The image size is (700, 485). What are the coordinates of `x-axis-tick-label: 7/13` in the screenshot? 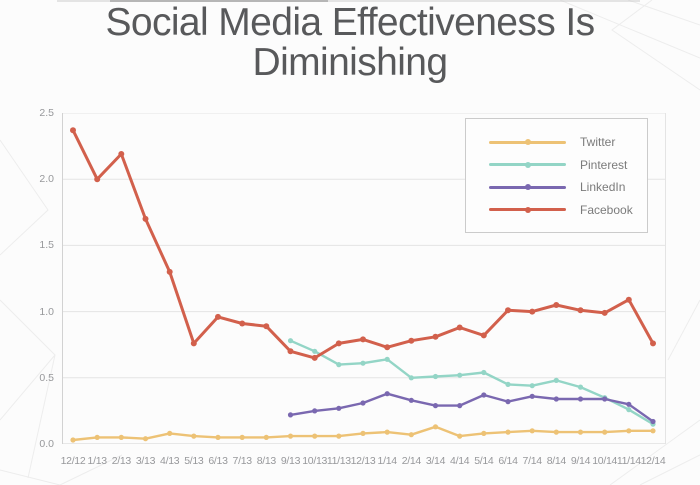 It's located at (242, 461).